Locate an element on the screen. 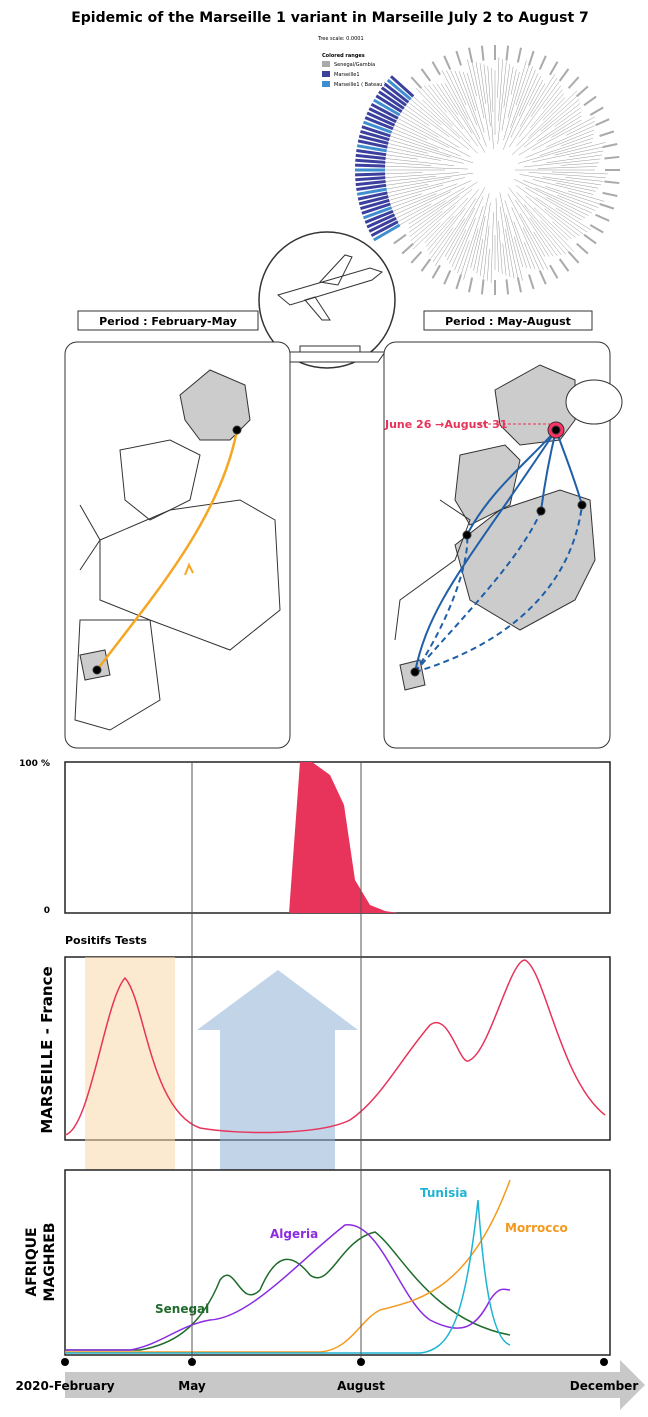 The width and height of the screenshot is (648, 1417). map-left is located at coordinates (177, 545).